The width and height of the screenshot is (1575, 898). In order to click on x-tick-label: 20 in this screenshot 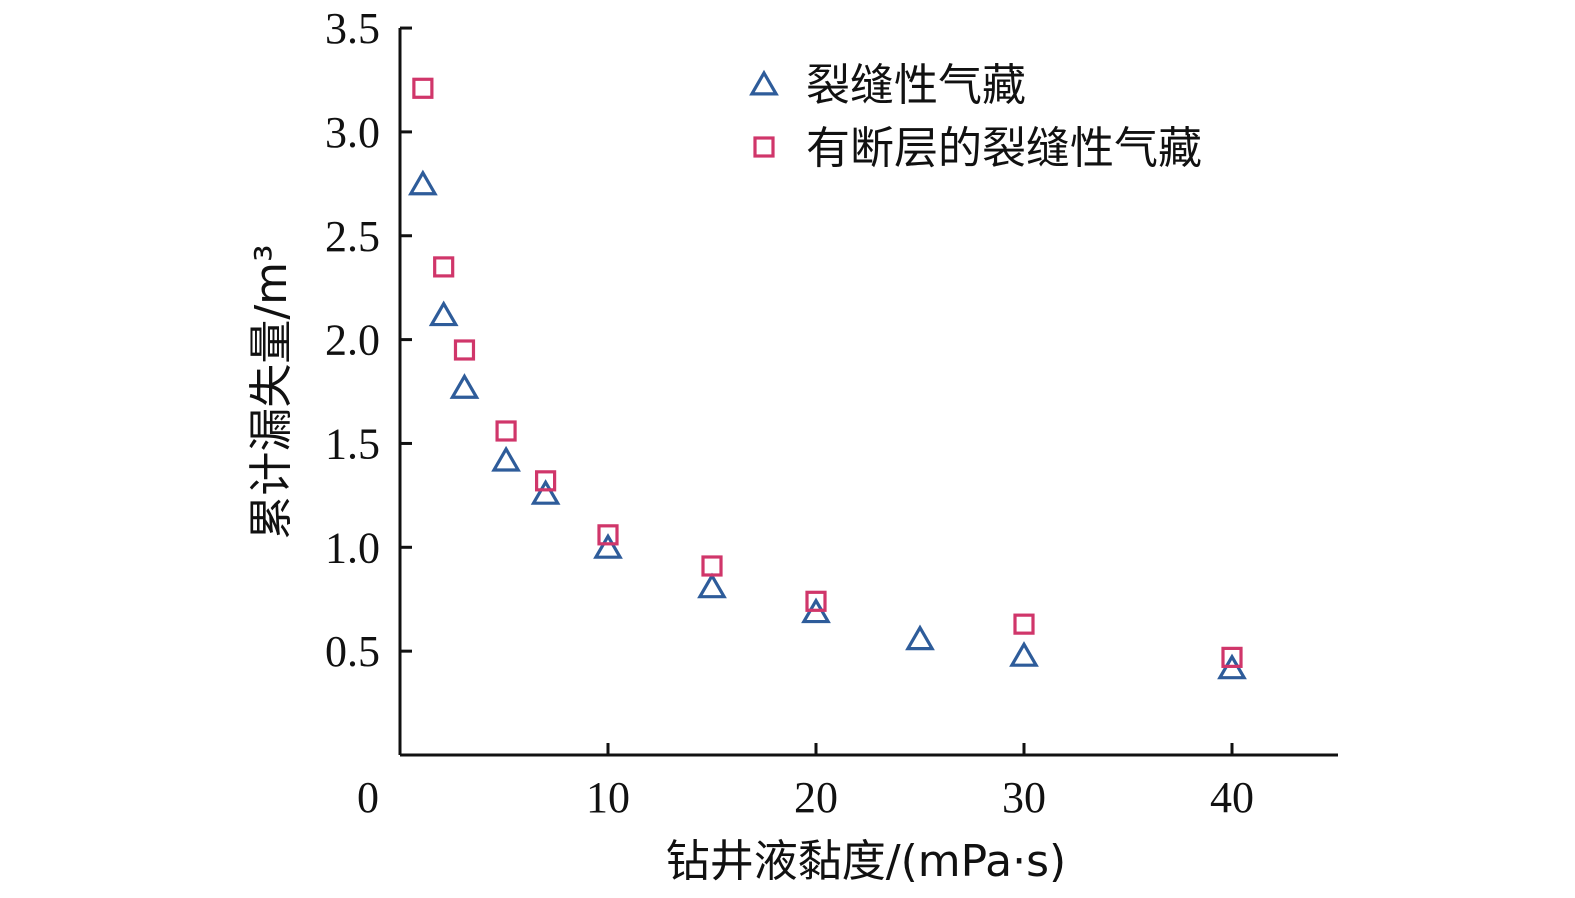, I will do `click(816, 797)`.